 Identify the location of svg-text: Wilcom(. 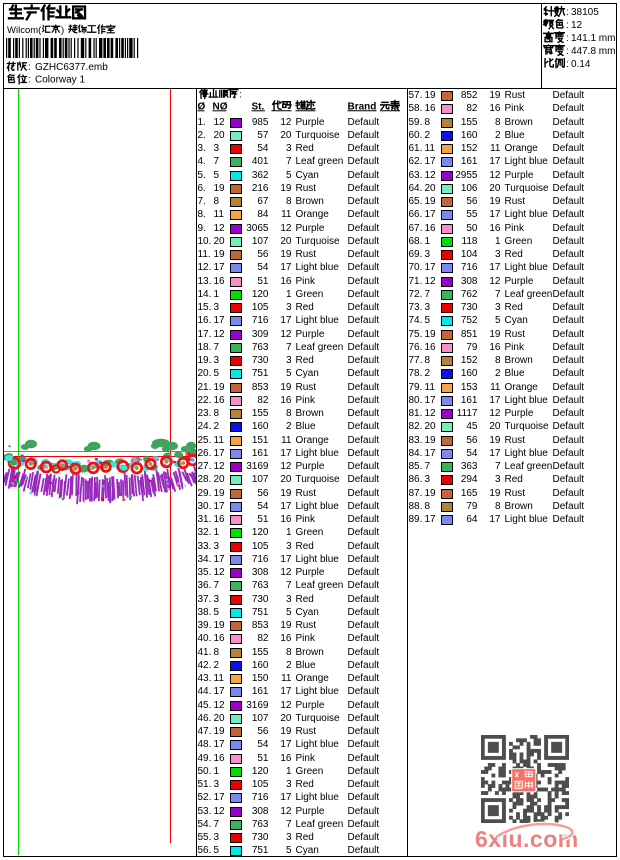
(24, 30).